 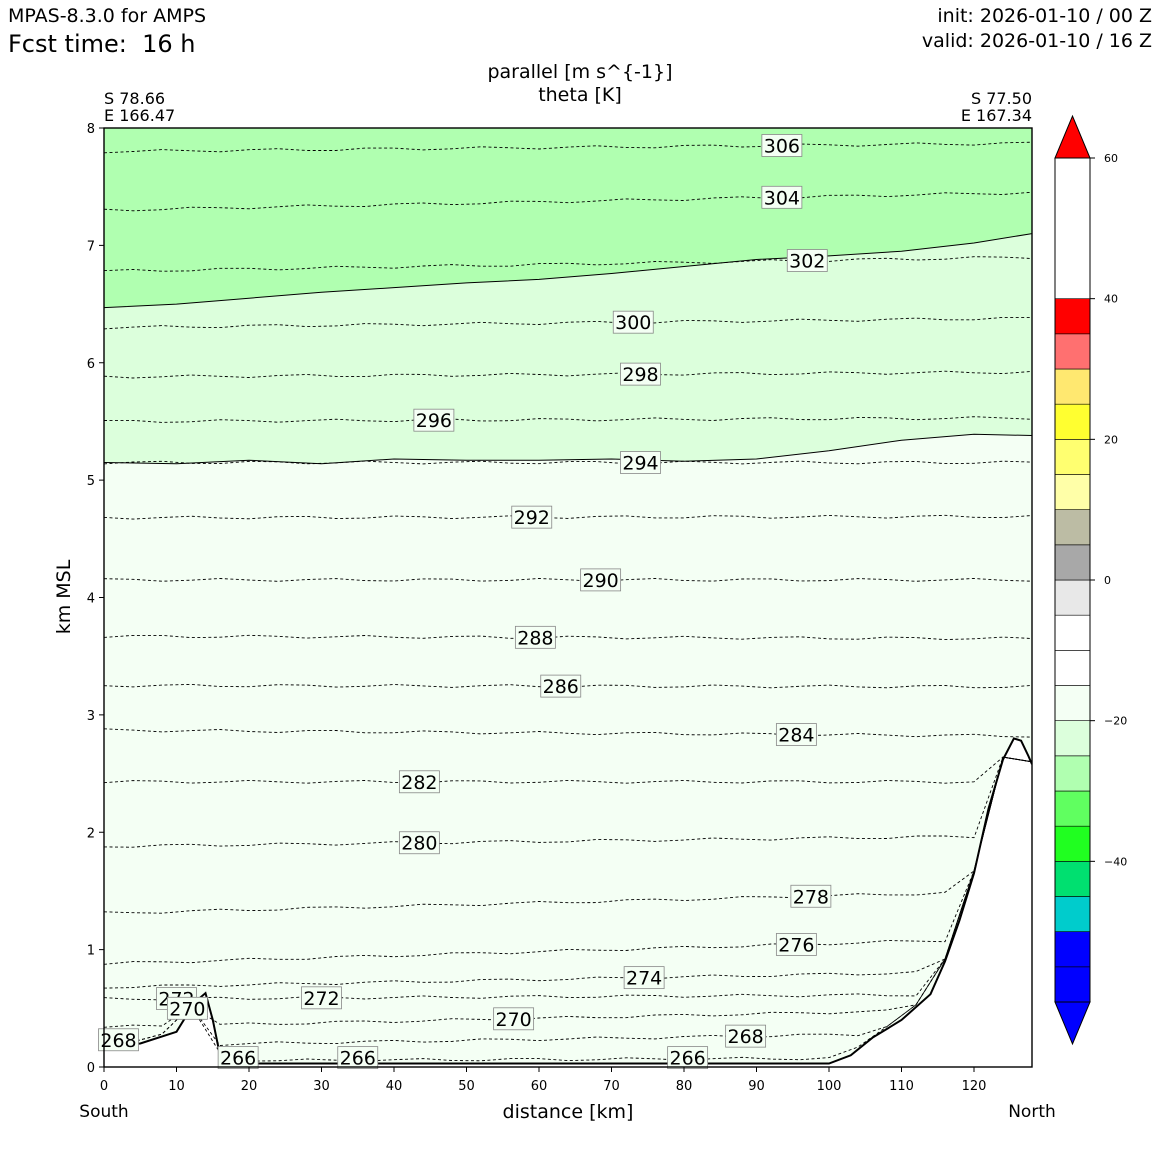 I want to click on theta-label: 300, so click(x=633, y=323).